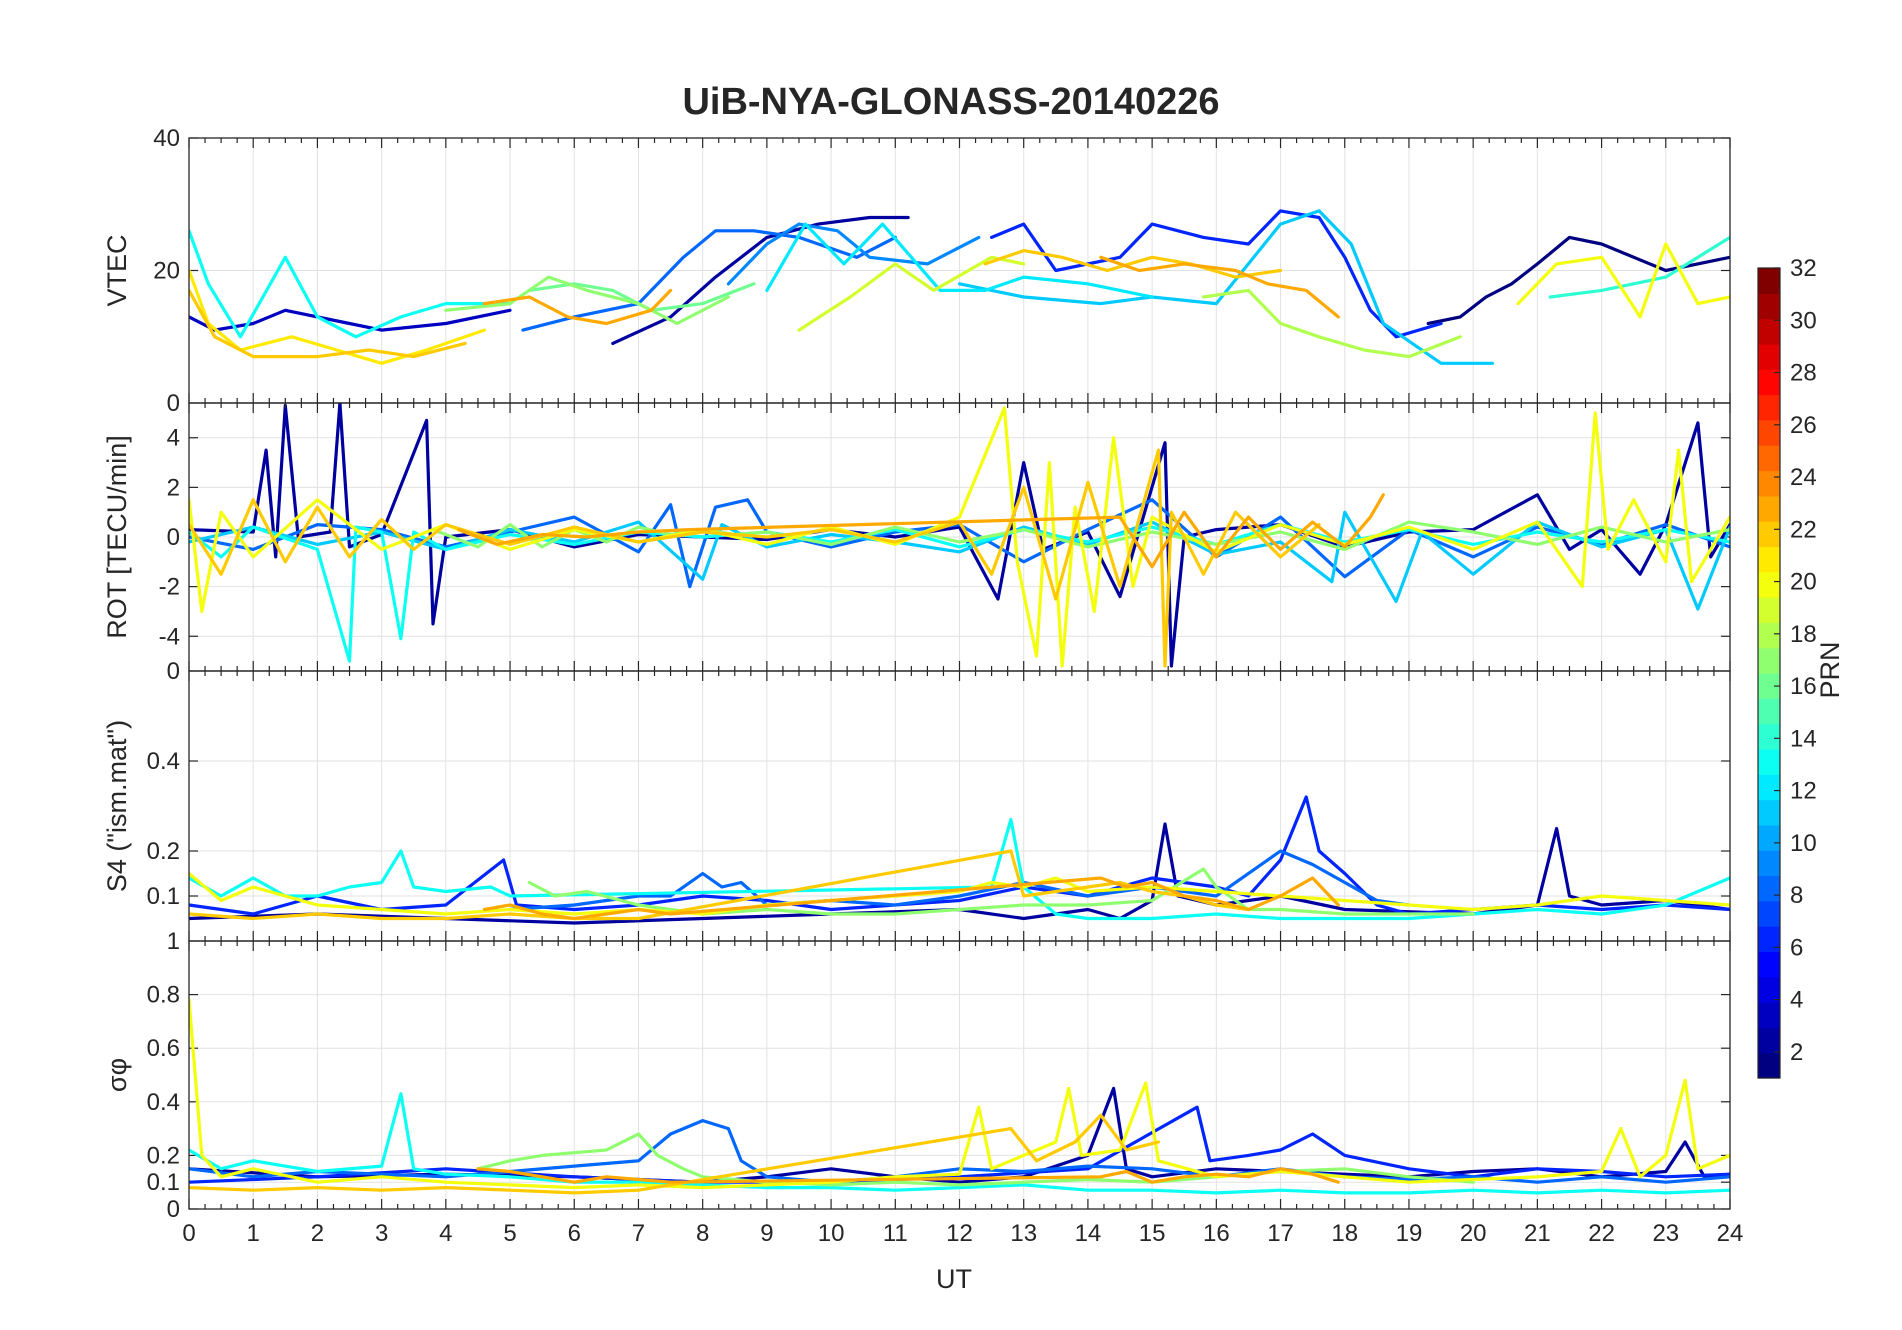  What do you see at coordinates (1088, 1233) in the screenshot?
I see `x-tick-label: 14` at bounding box center [1088, 1233].